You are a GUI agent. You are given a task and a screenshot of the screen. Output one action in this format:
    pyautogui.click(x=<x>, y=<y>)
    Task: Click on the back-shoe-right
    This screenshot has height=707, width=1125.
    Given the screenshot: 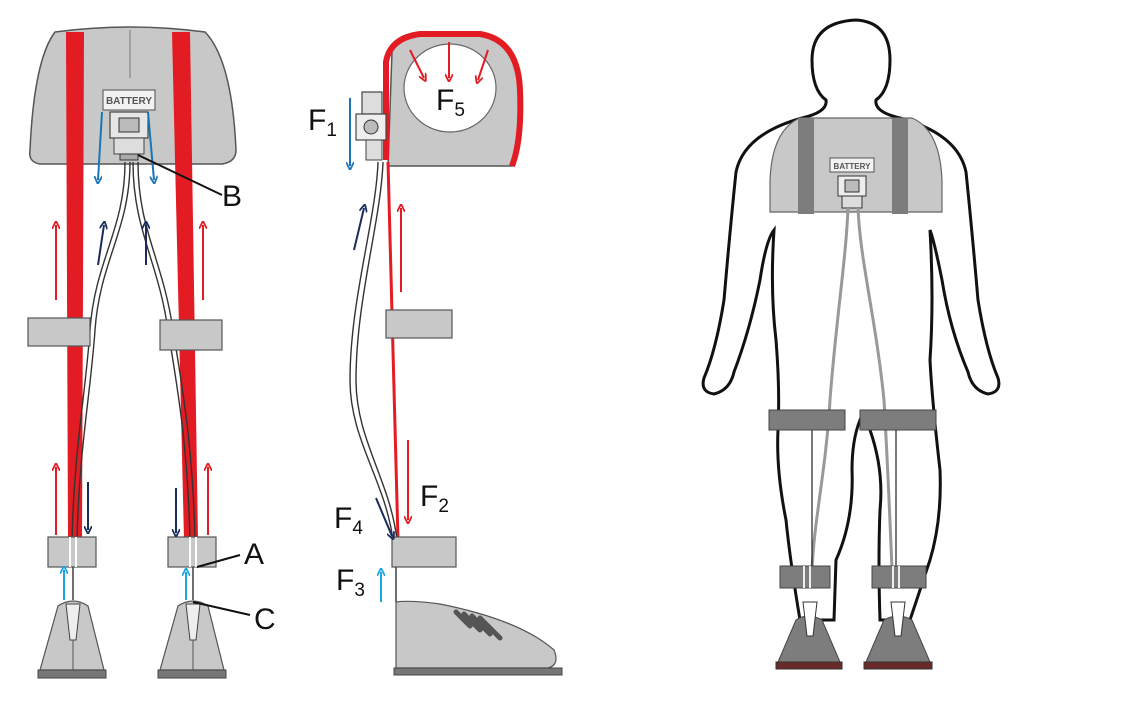 What is the action you would take?
    pyautogui.click(x=898, y=635)
    